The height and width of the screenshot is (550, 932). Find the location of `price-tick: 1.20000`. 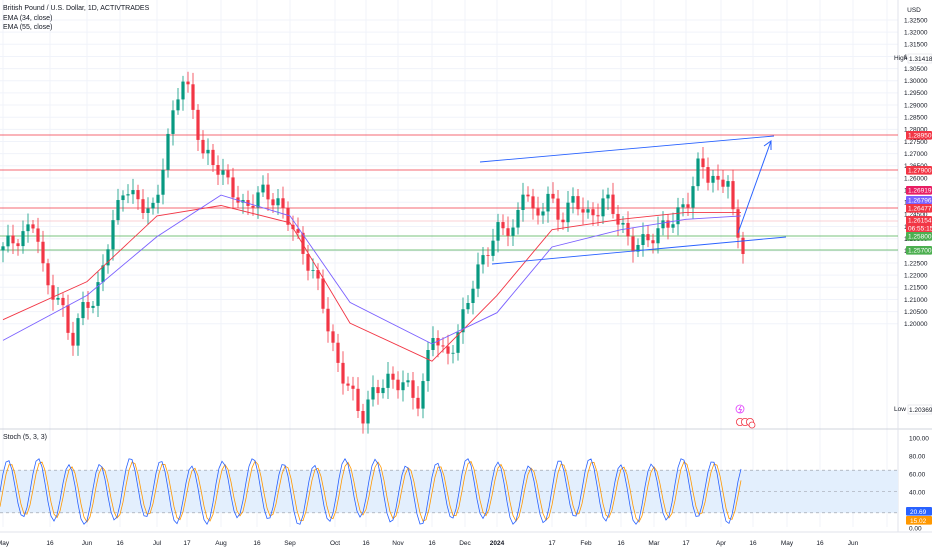

price-tick: 1.20000 is located at coordinates (916, 324).